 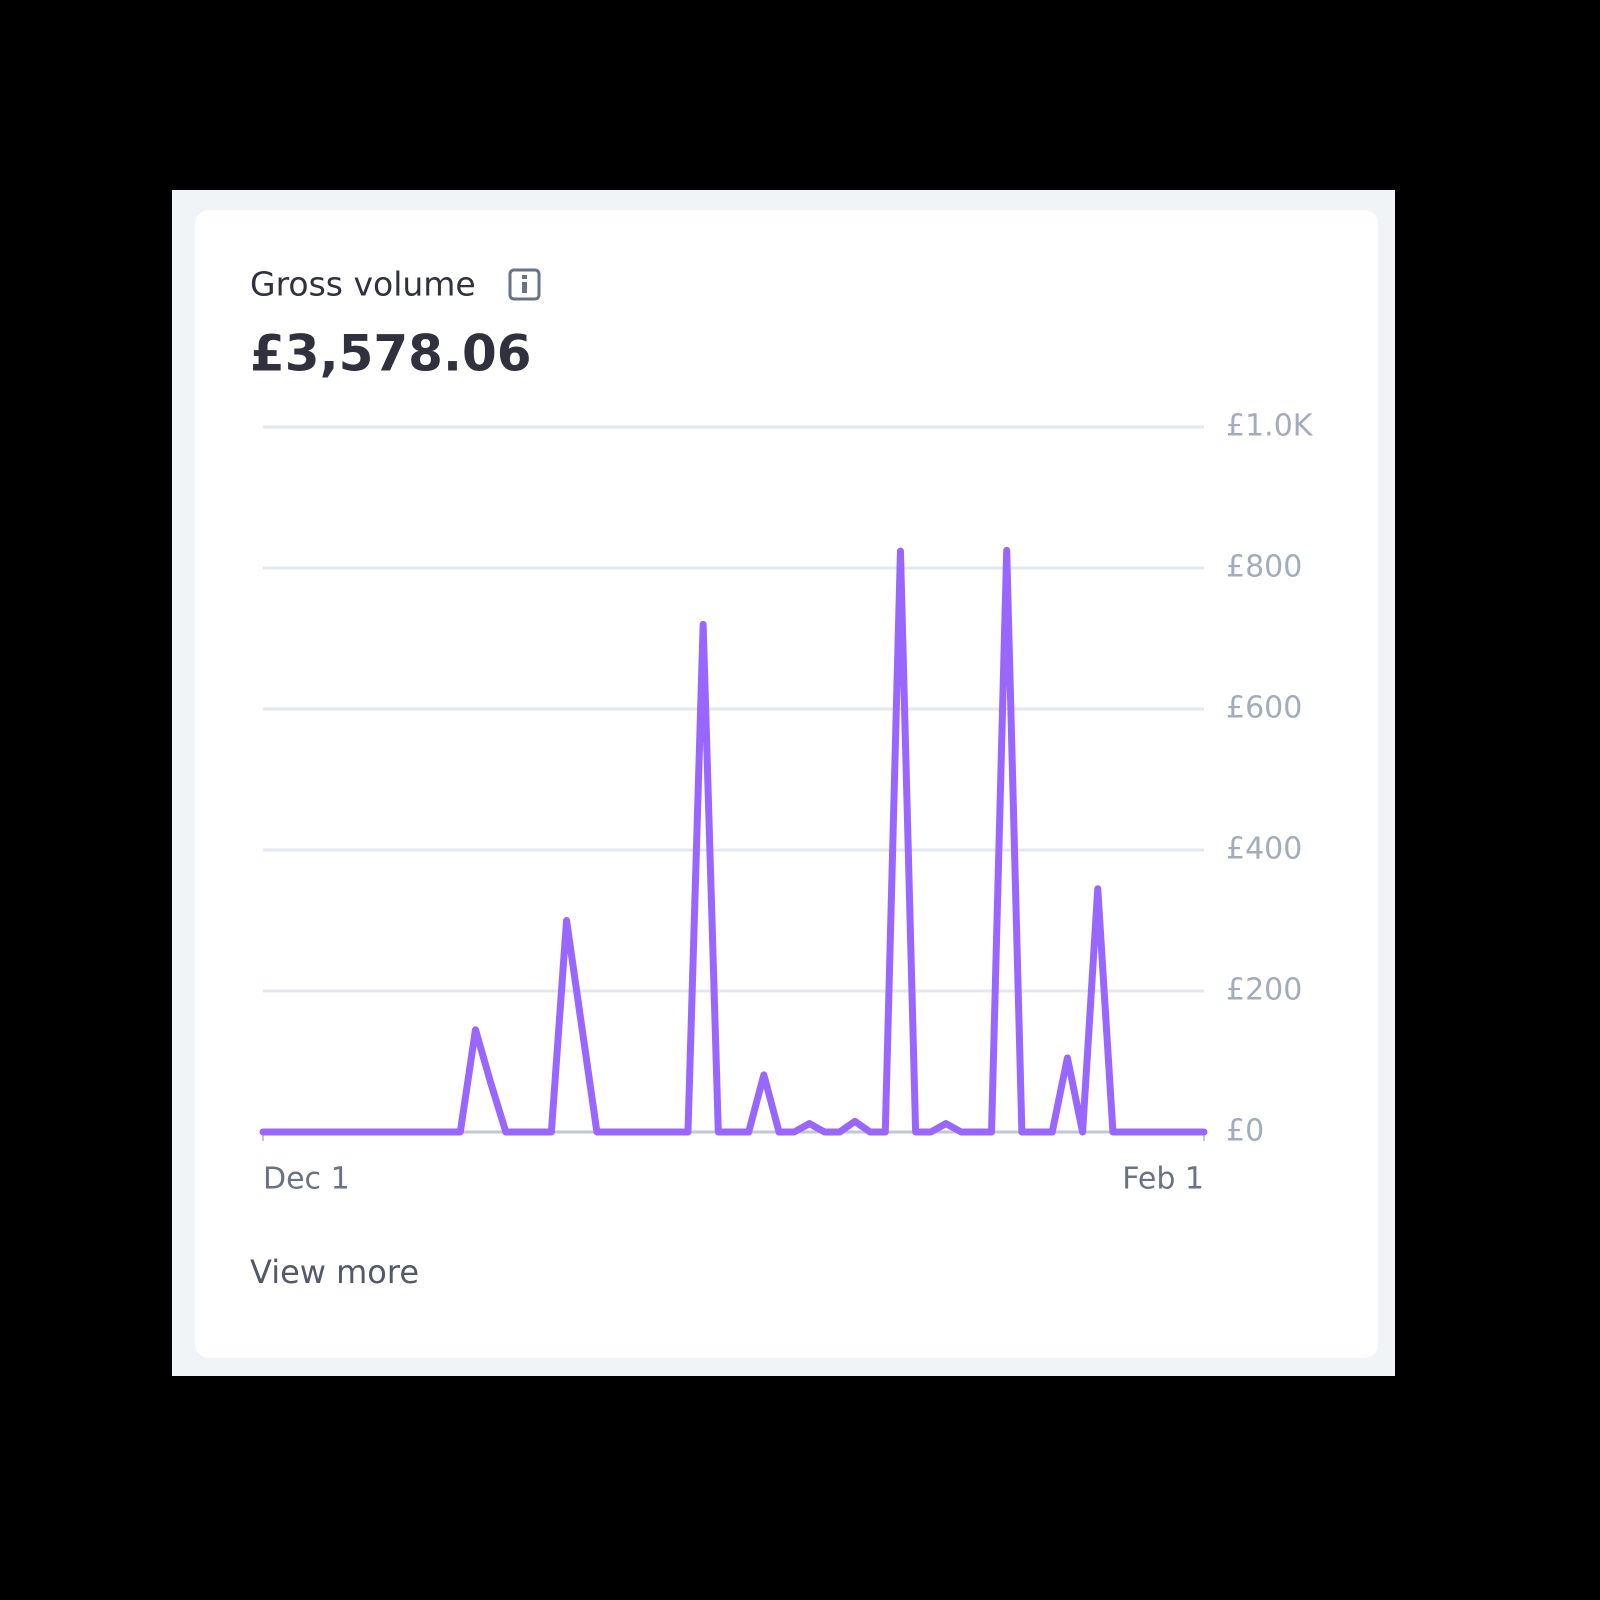 I want to click on y-tick-label: £0, so click(x=1245, y=1131).